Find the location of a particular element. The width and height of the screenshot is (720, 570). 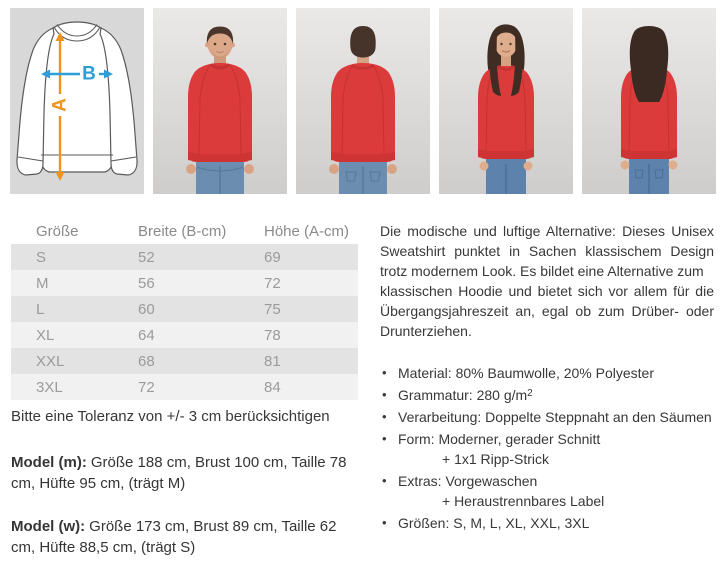

feature-form-extra: + 1x1 Ripp-Strick is located at coordinates (495, 459).